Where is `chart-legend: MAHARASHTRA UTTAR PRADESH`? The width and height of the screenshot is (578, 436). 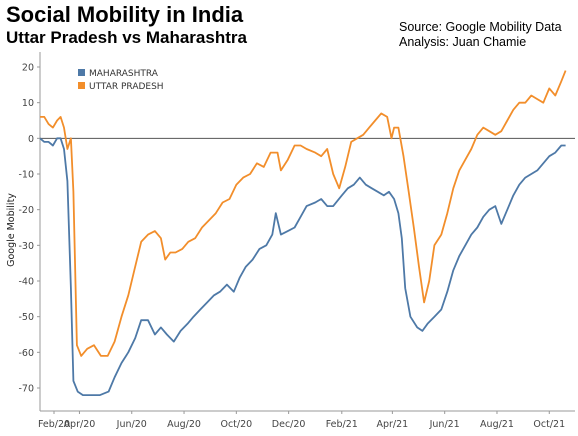 chart-legend: MAHARASHTRA UTTAR PRADESH is located at coordinates (121, 80).